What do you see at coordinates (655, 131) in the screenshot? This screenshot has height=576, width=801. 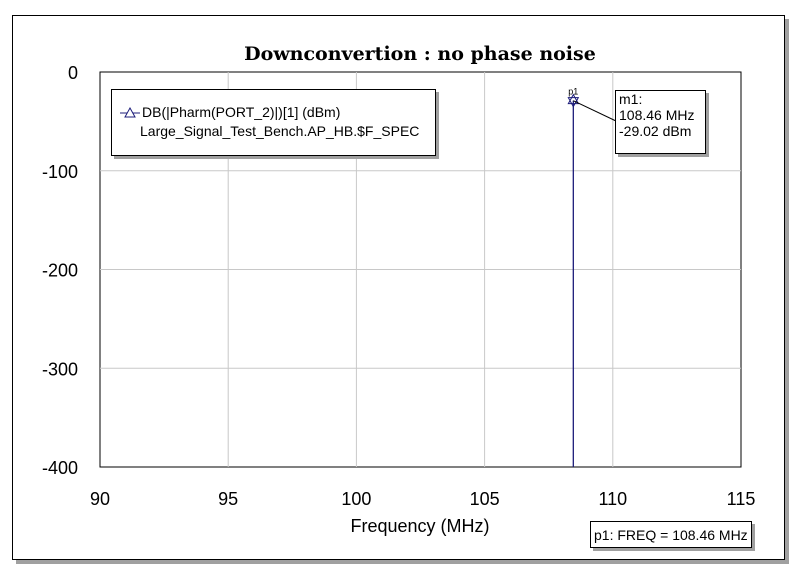 I see `marker-y-value: -29.02 dBm` at bounding box center [655, 131].